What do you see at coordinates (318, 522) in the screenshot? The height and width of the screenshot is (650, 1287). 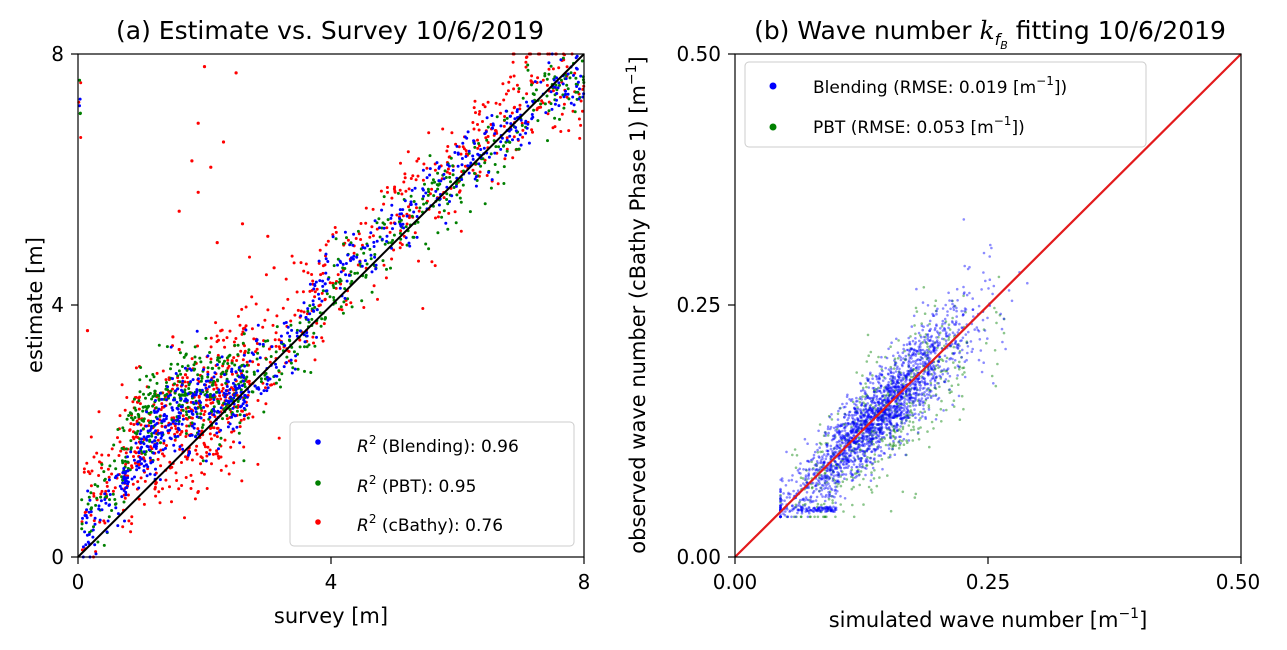 I see `legend-marker-cbathy` at bounding box center [318, 522].